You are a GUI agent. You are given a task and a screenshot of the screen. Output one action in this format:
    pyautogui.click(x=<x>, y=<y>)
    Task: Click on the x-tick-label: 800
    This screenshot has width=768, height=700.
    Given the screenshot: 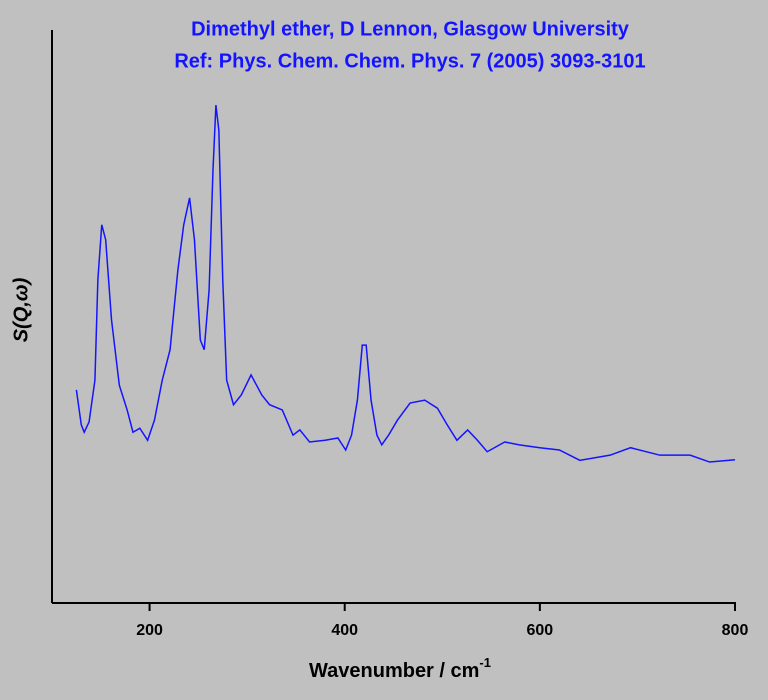 What is the action you would take?
    pyautogui.click(x=735, y=630)
    